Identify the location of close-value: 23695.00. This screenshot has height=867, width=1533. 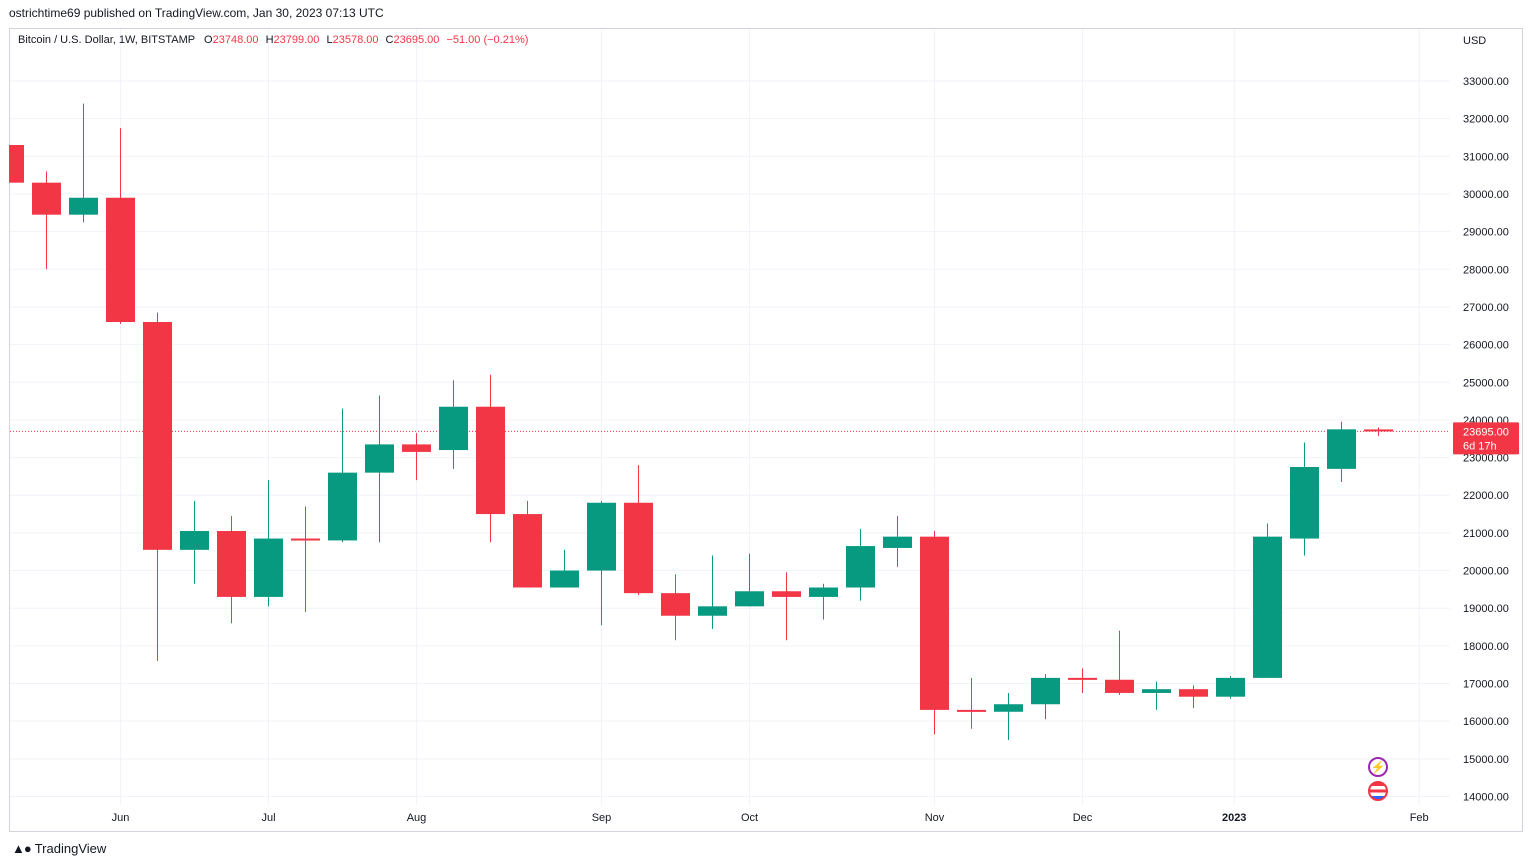
(416, 40).